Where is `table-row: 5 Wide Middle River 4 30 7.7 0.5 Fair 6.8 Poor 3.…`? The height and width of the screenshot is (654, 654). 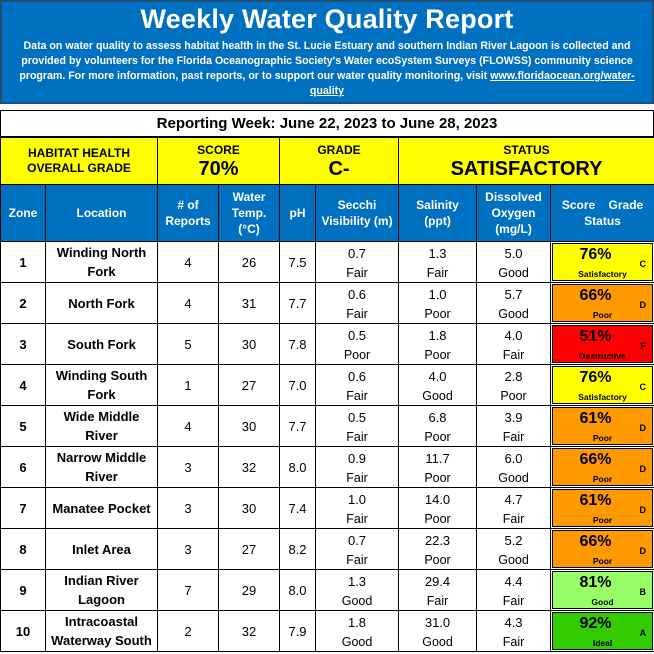 table-row: 5 Wide Middle River 4 30 7.7 0.5 Fair 6.8 Poor 3.… is located at coordinates (327, 426).